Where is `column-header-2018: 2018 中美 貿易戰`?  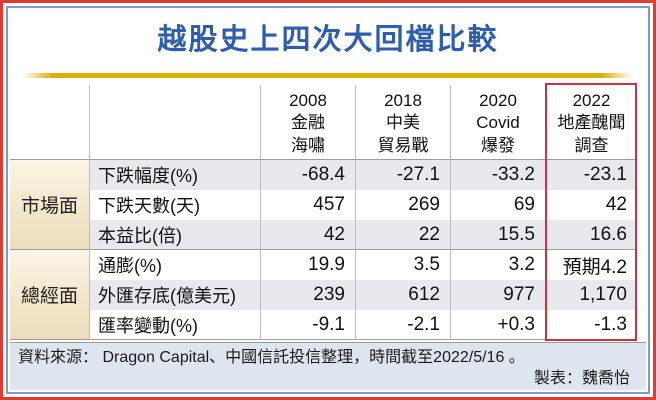 column-header-2018: 2018 中美 貿易戰 is located at coordinates (402, 122).